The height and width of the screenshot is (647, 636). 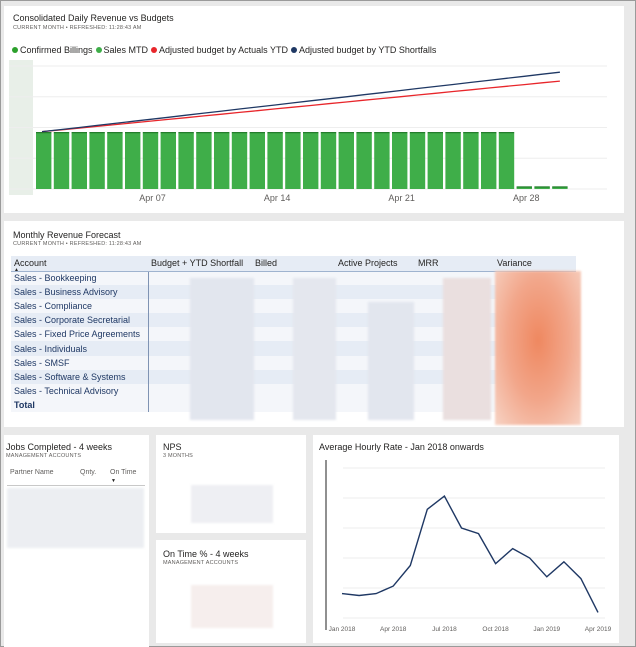 I want to click on redacted-budget-values, so click(x=222, y=349).